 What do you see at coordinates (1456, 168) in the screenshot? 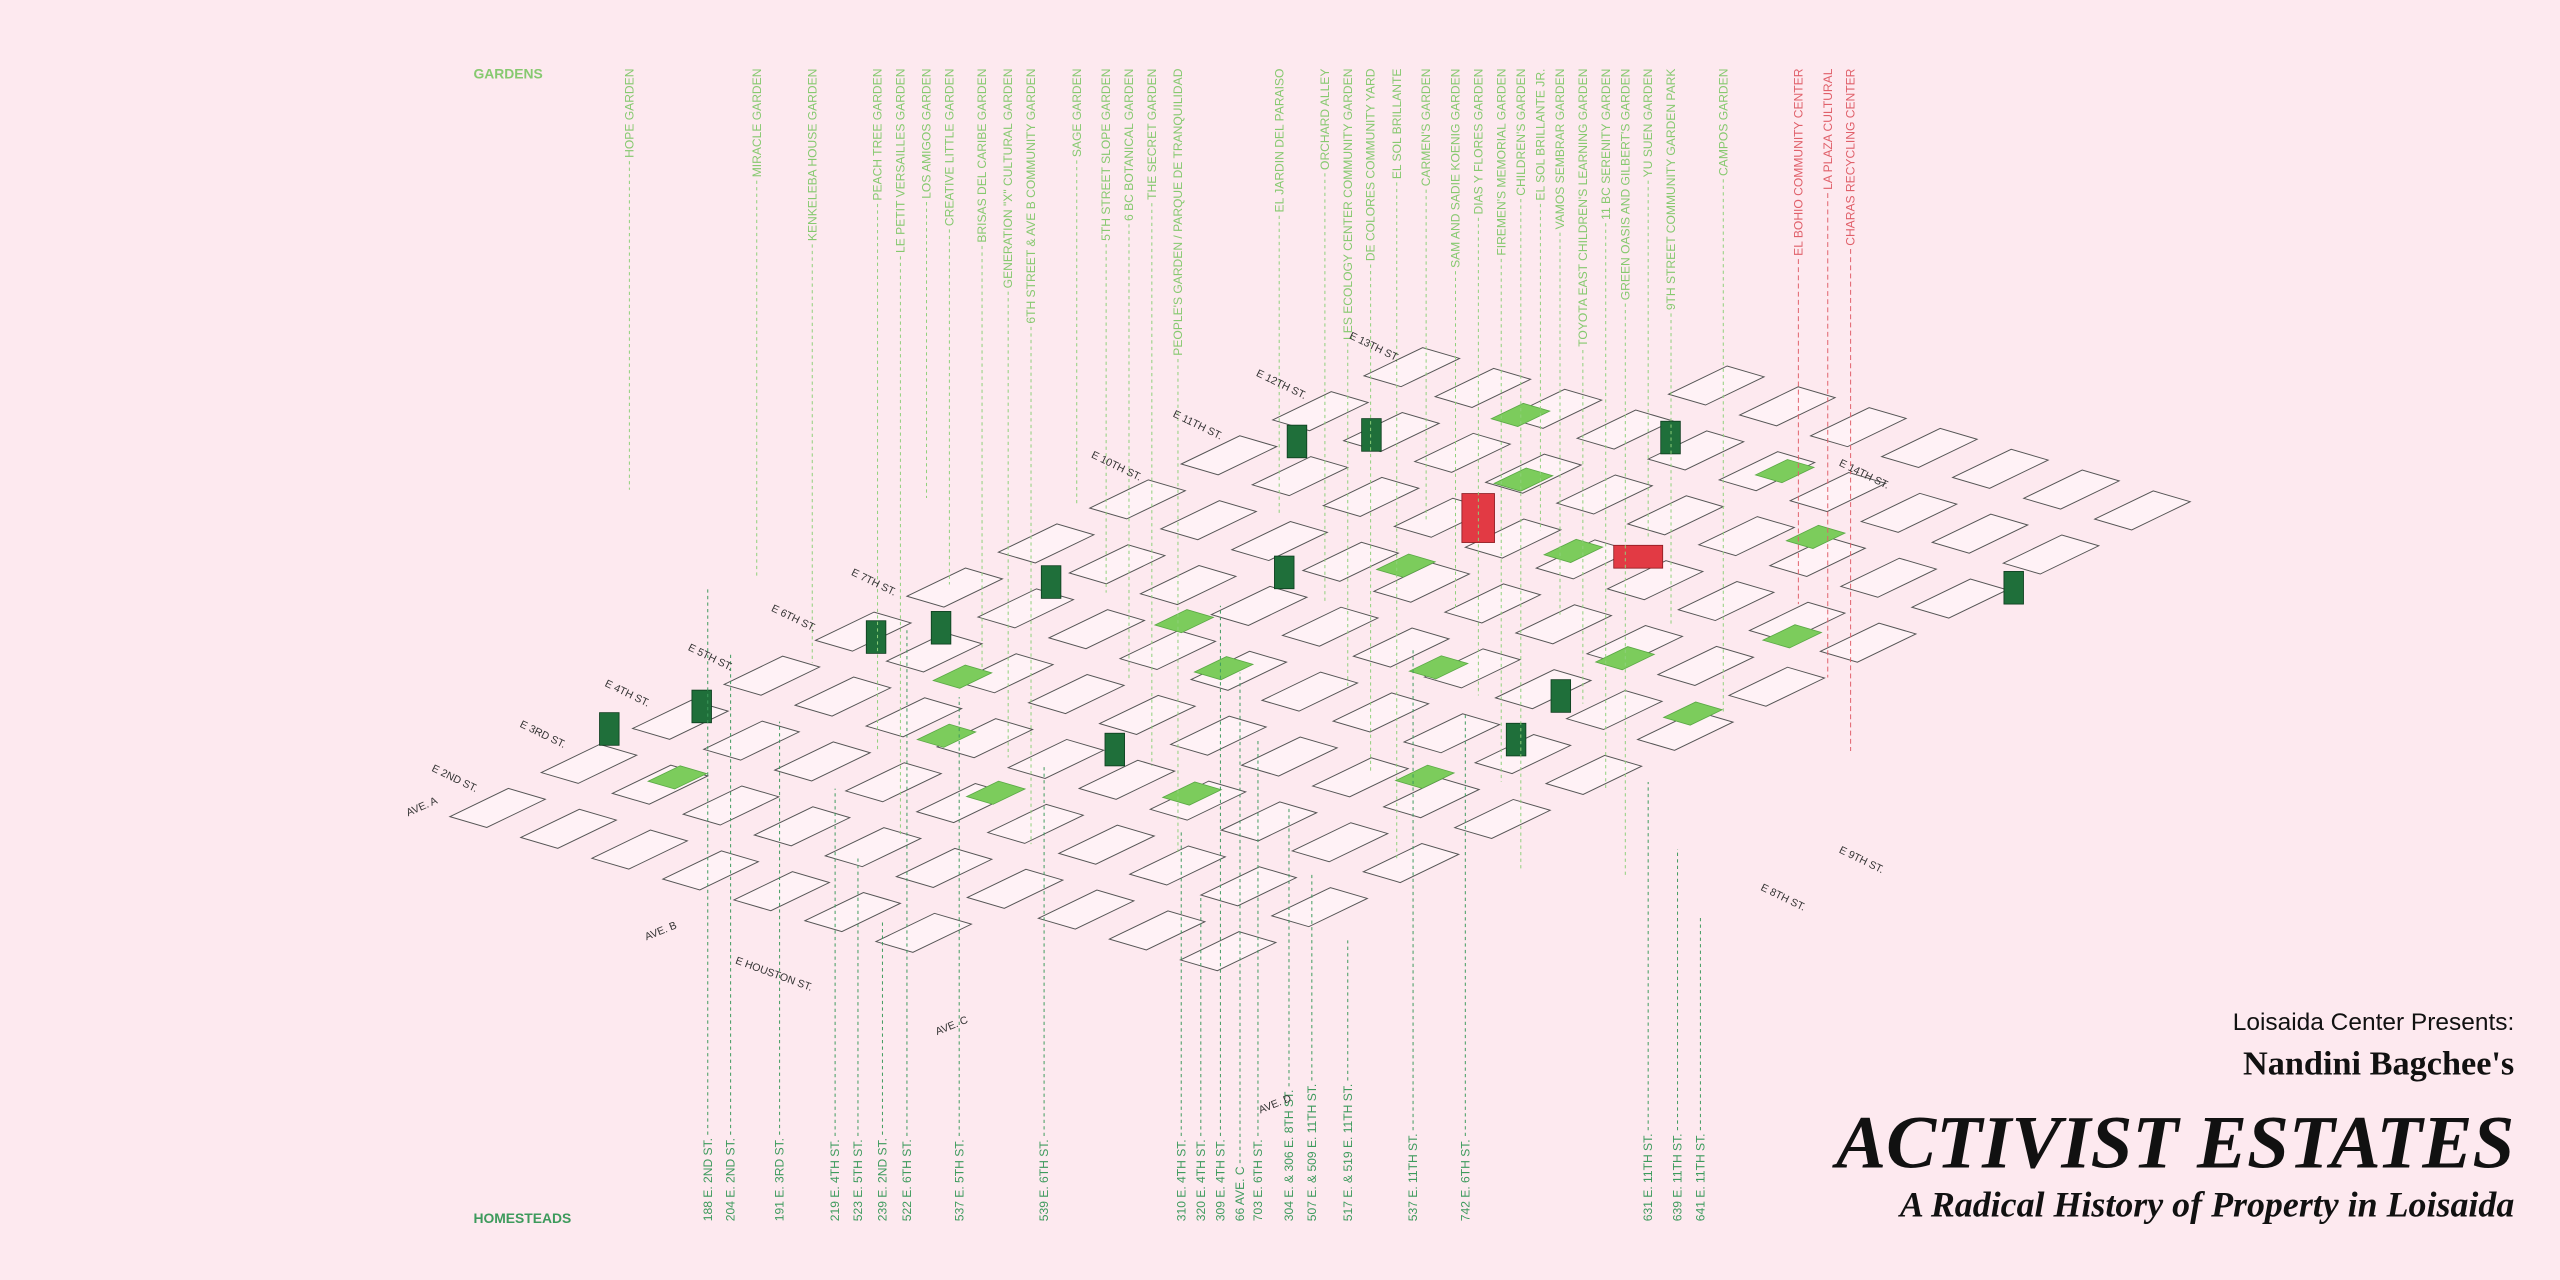
I see `garden-label: SAM AND SADIE KOENIG GARDEN` at bounding box center [1456, 168].